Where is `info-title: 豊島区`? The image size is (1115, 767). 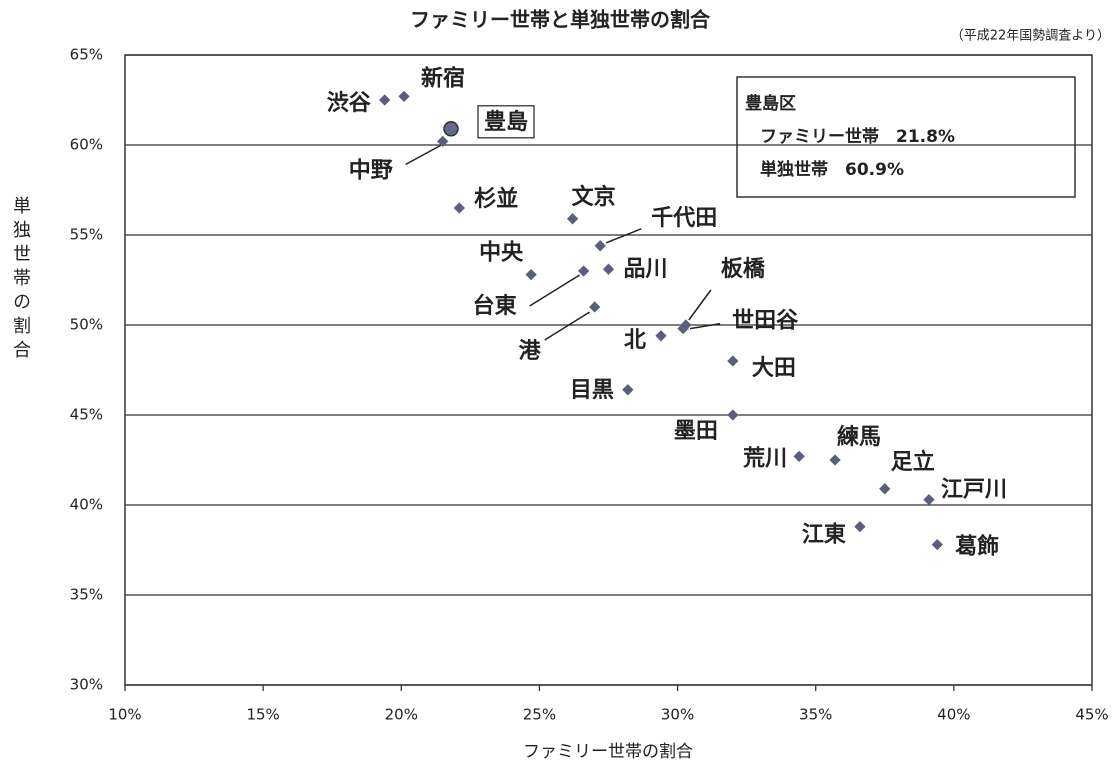 info-title: 豊島区 is located at coordinates (770, 103).